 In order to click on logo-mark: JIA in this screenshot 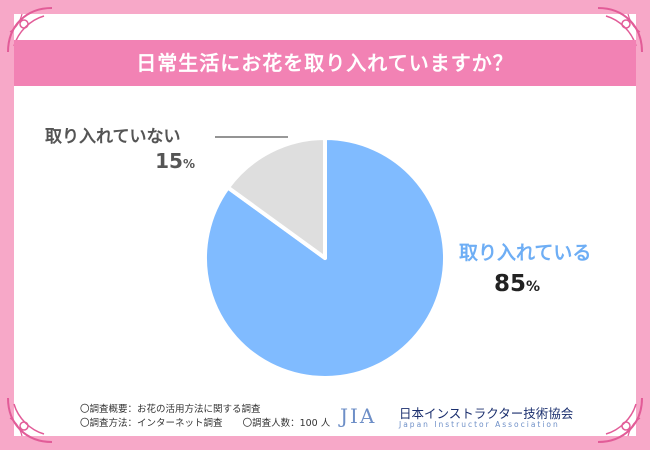, I will do `click(358, 416)`.